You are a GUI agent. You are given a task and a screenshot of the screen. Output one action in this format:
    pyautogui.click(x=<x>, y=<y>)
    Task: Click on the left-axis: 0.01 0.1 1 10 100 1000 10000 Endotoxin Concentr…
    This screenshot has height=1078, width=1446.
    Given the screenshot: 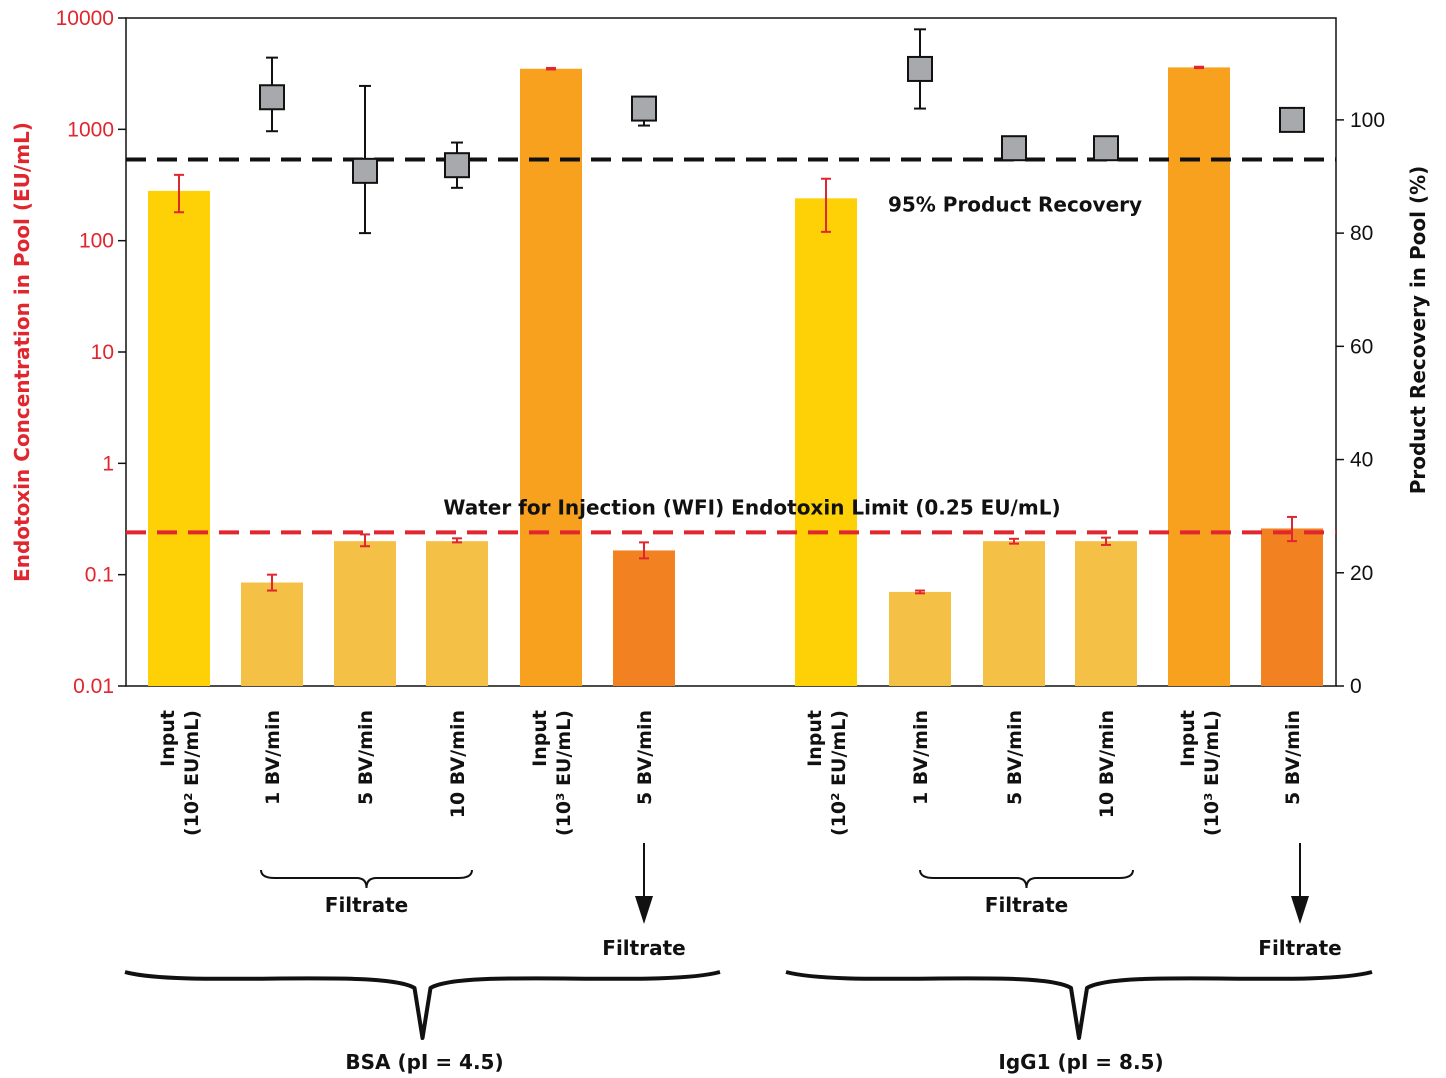 What is the action you would take?
    pyautogui.click(x=68, y=352)
    